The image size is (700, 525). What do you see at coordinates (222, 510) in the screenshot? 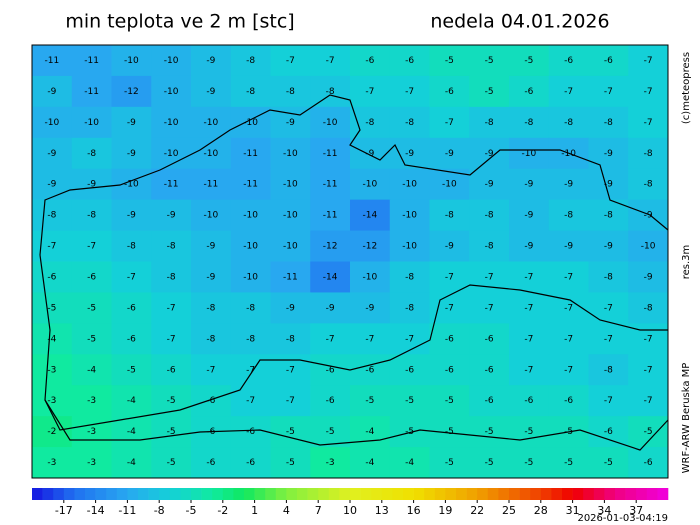
I see `colorbar-tick-label: -2` at bounding box center [222, 510].